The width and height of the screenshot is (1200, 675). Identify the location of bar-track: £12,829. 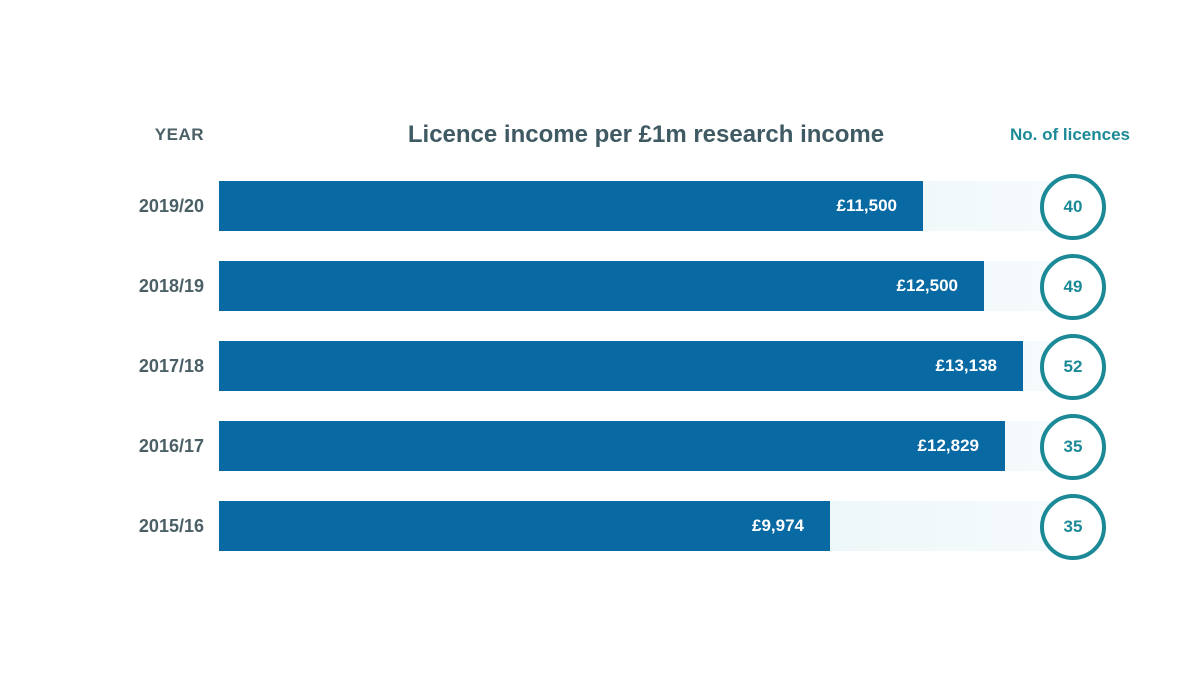
(641, 446).